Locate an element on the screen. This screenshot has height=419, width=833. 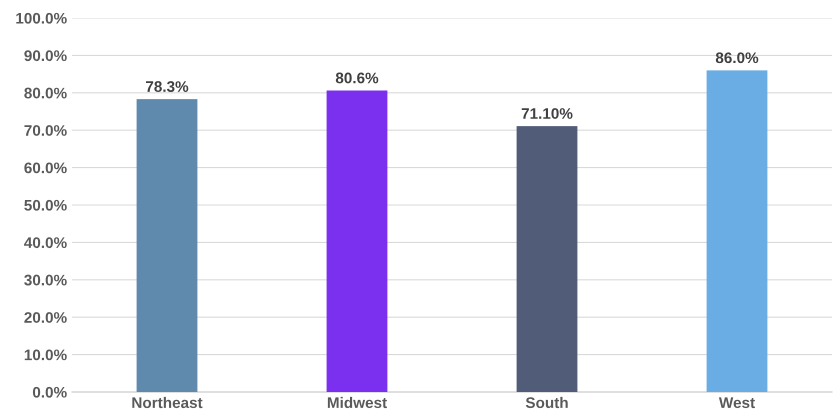
data-label: 78.3% is located at coordinates (167, 86).